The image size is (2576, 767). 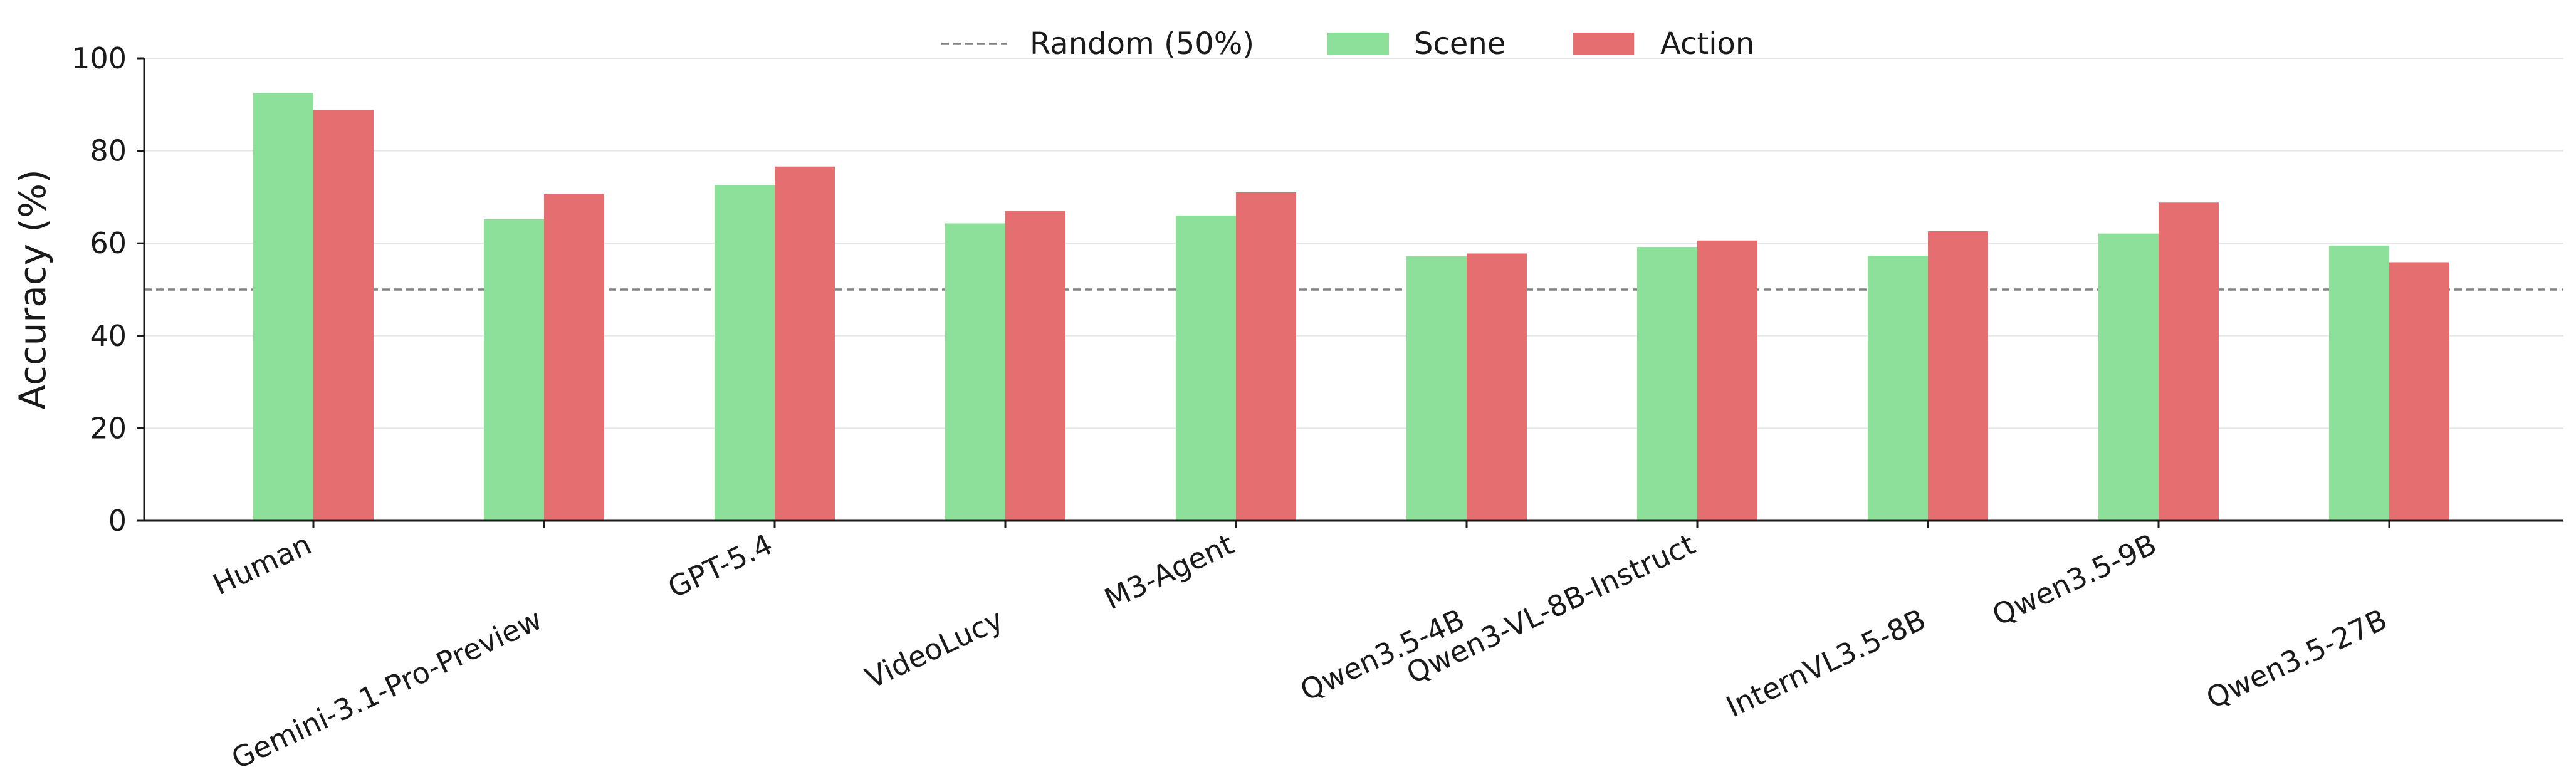 What do you see at coordinates (934, 648) in the screenshot?
I see `x-tick-label: VideoLucy` at bounding box center [934, 648].